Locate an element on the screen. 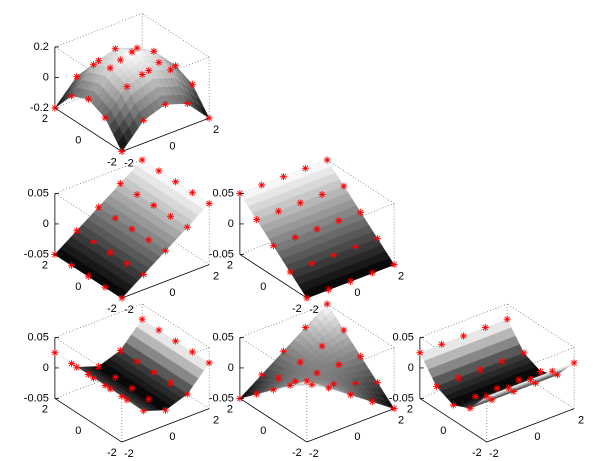 The width and height of the screenshot is (596, 461). surface-patch is located at coordinates (122, 143).